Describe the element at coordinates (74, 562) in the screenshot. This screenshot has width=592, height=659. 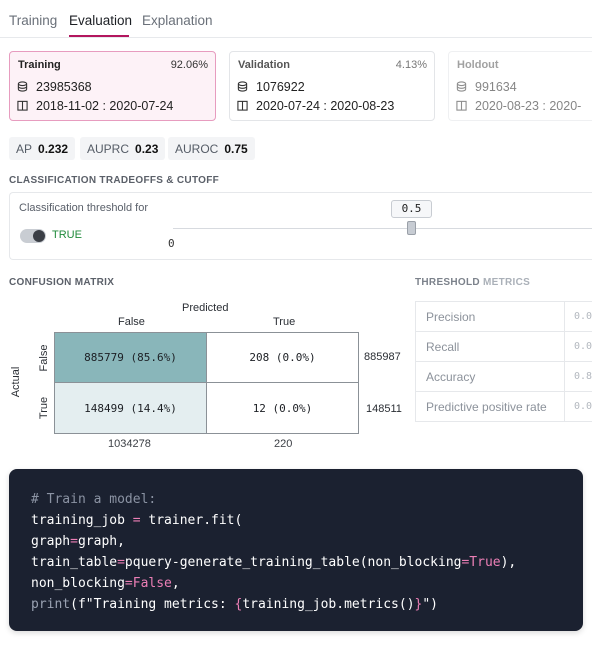
I see `code-token: train_table` at that location.